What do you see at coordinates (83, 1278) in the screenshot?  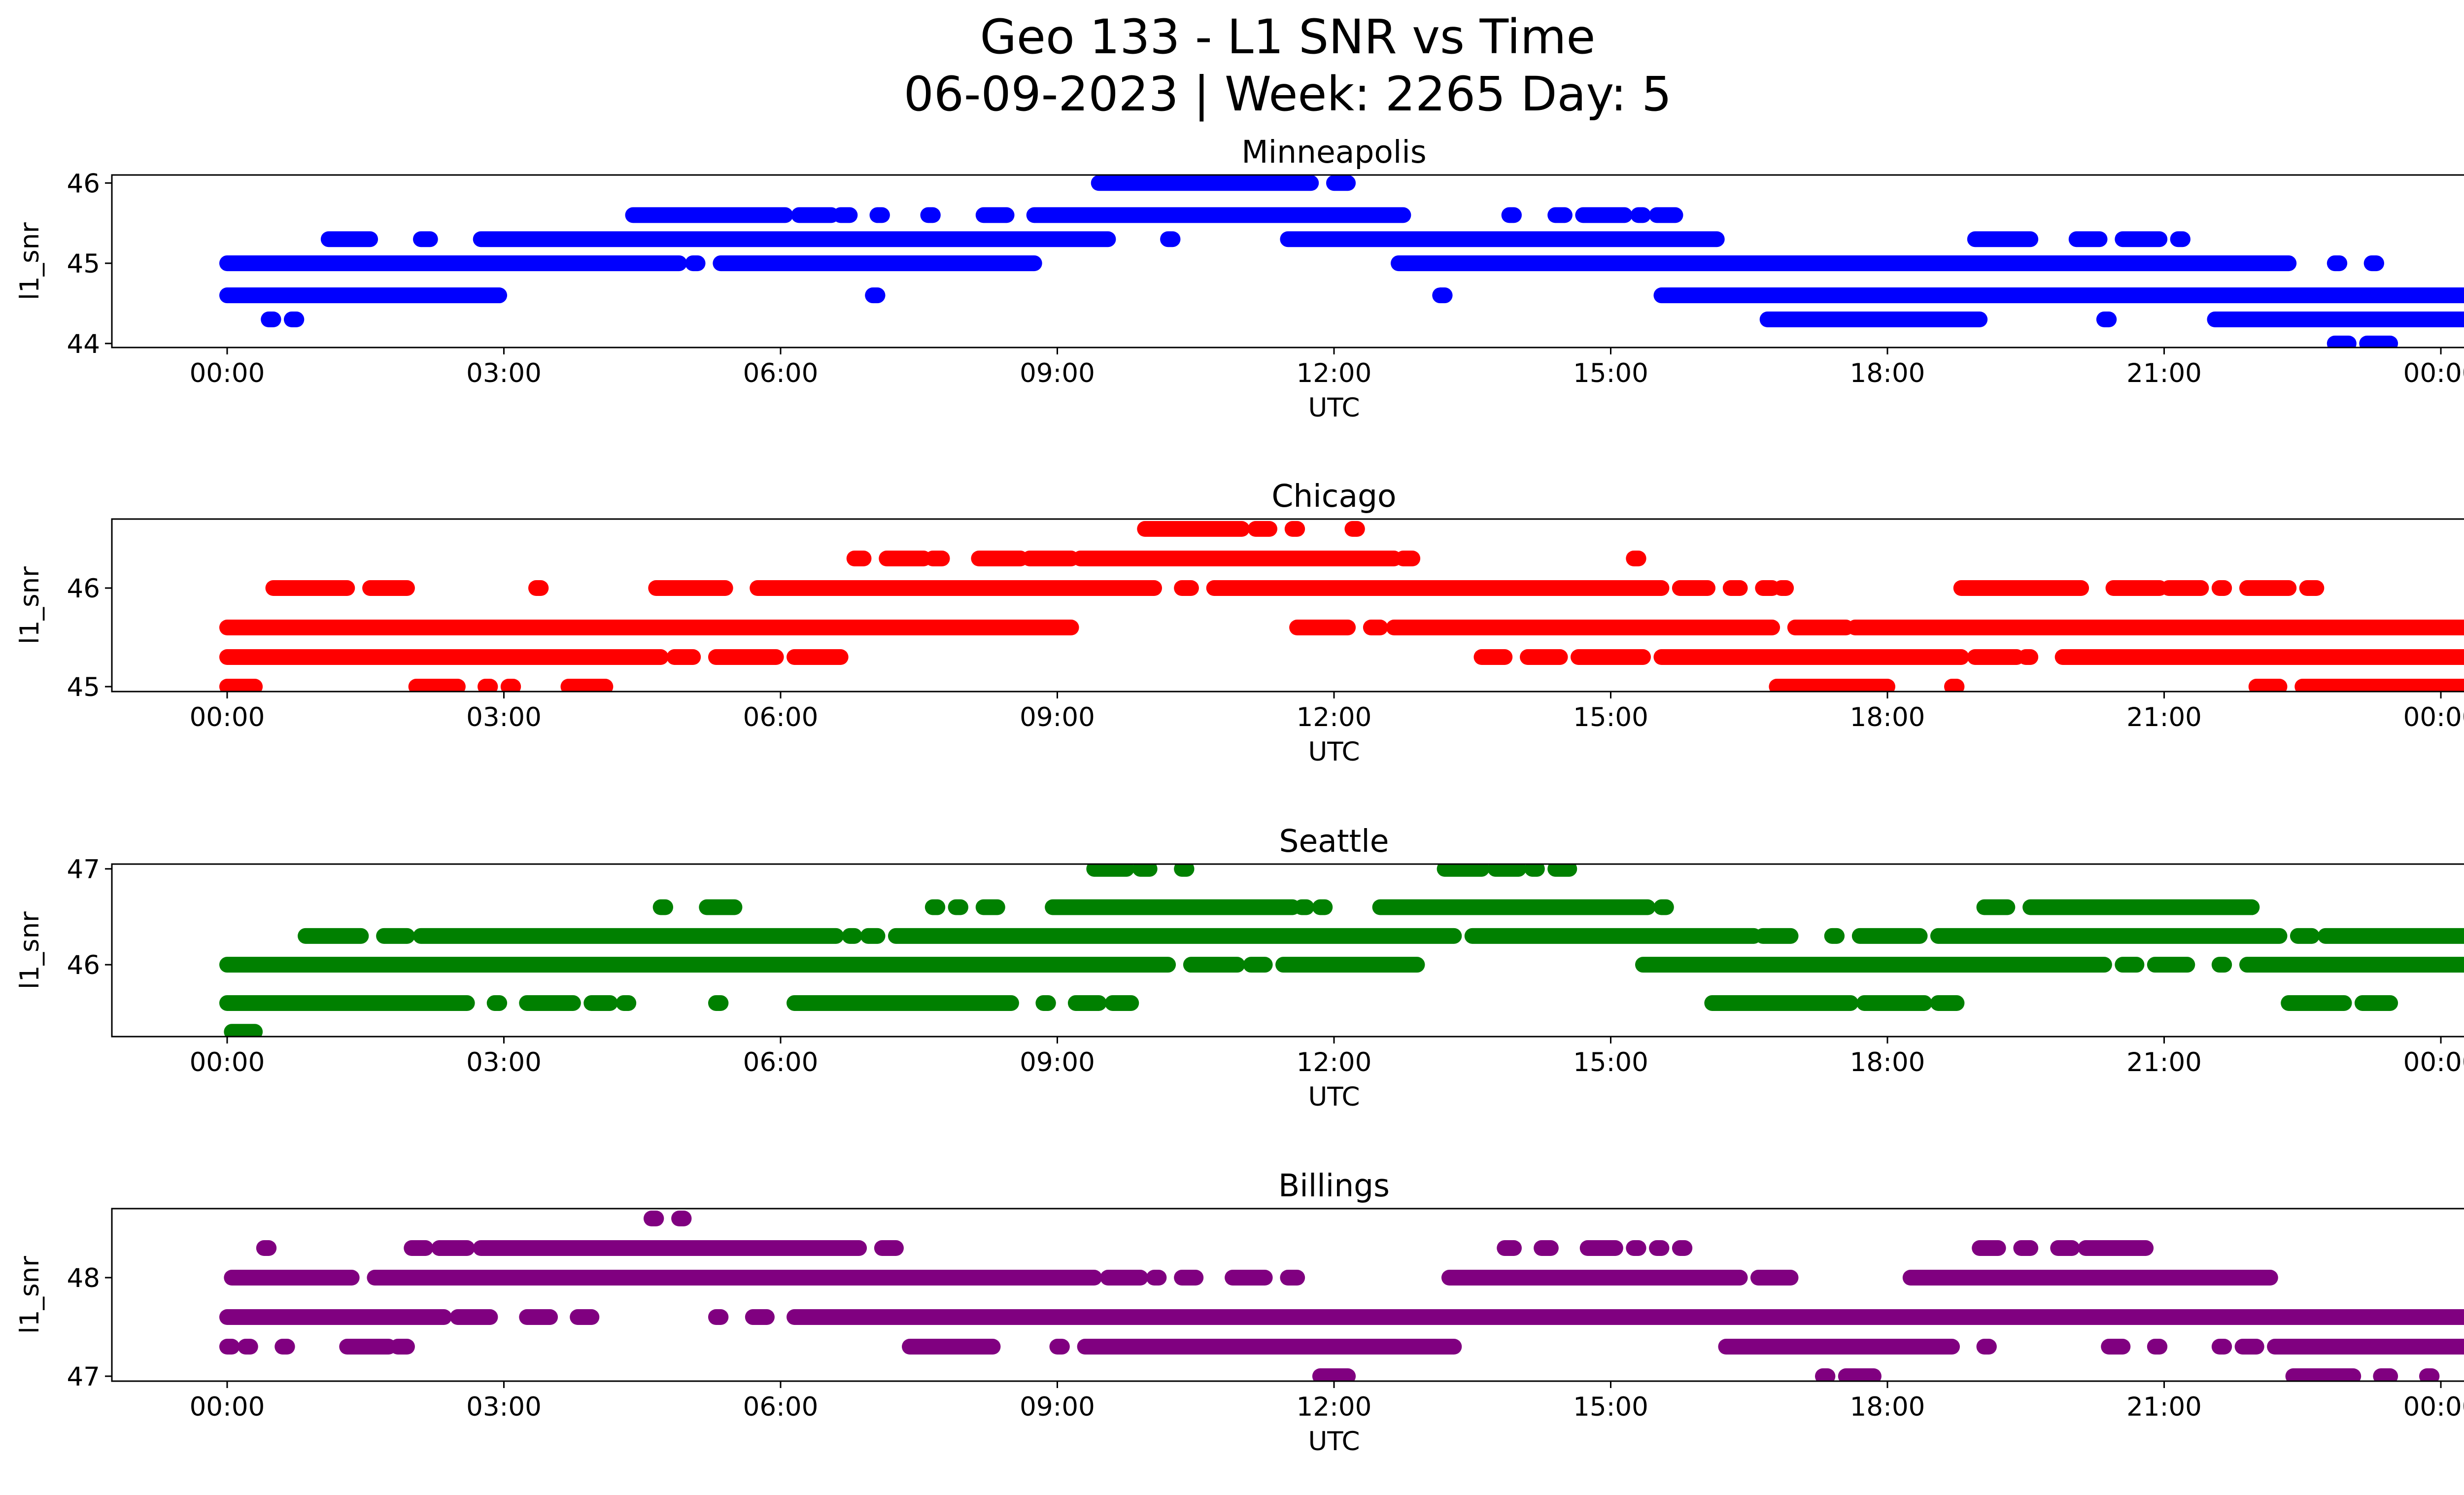 I see `y-tick-label: 48` at bounding box center [83, 1278].